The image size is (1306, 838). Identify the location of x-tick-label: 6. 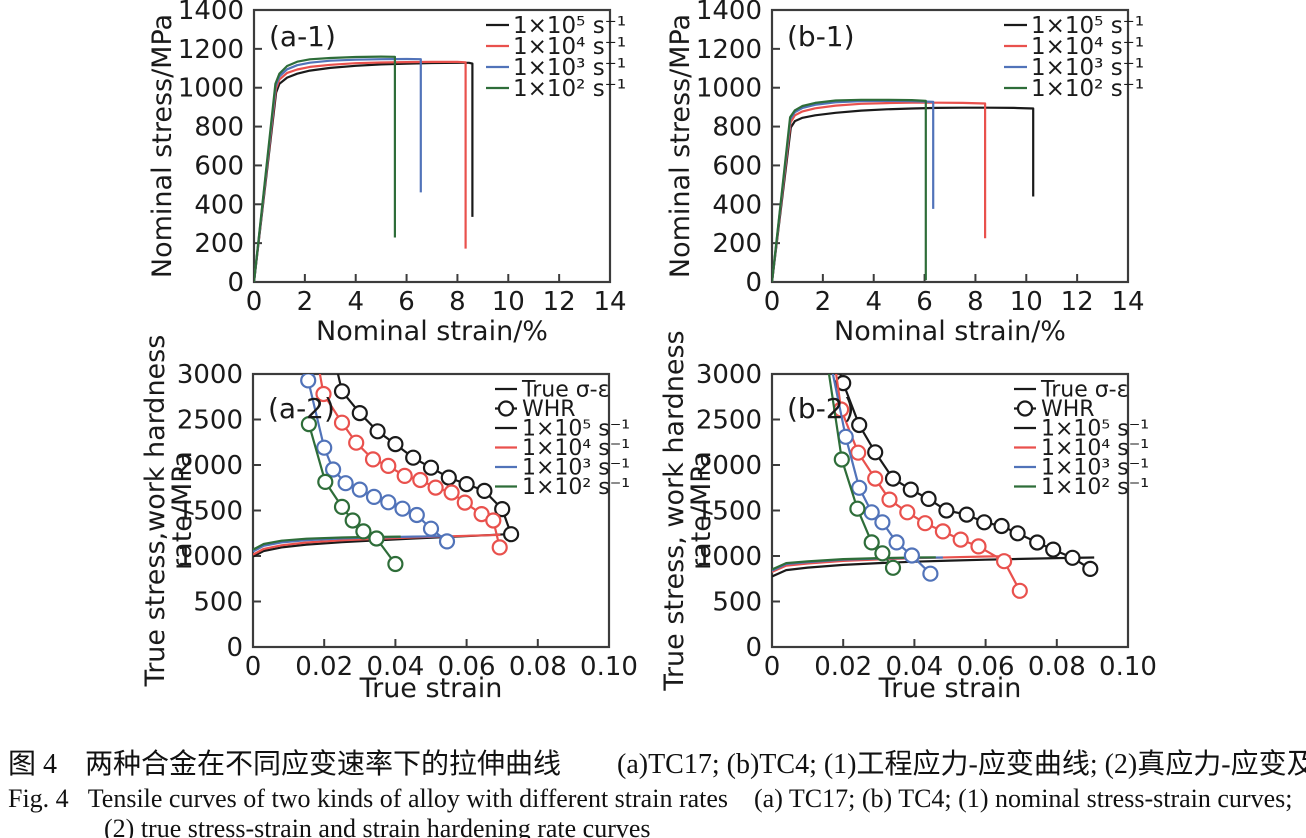
(406, 302).